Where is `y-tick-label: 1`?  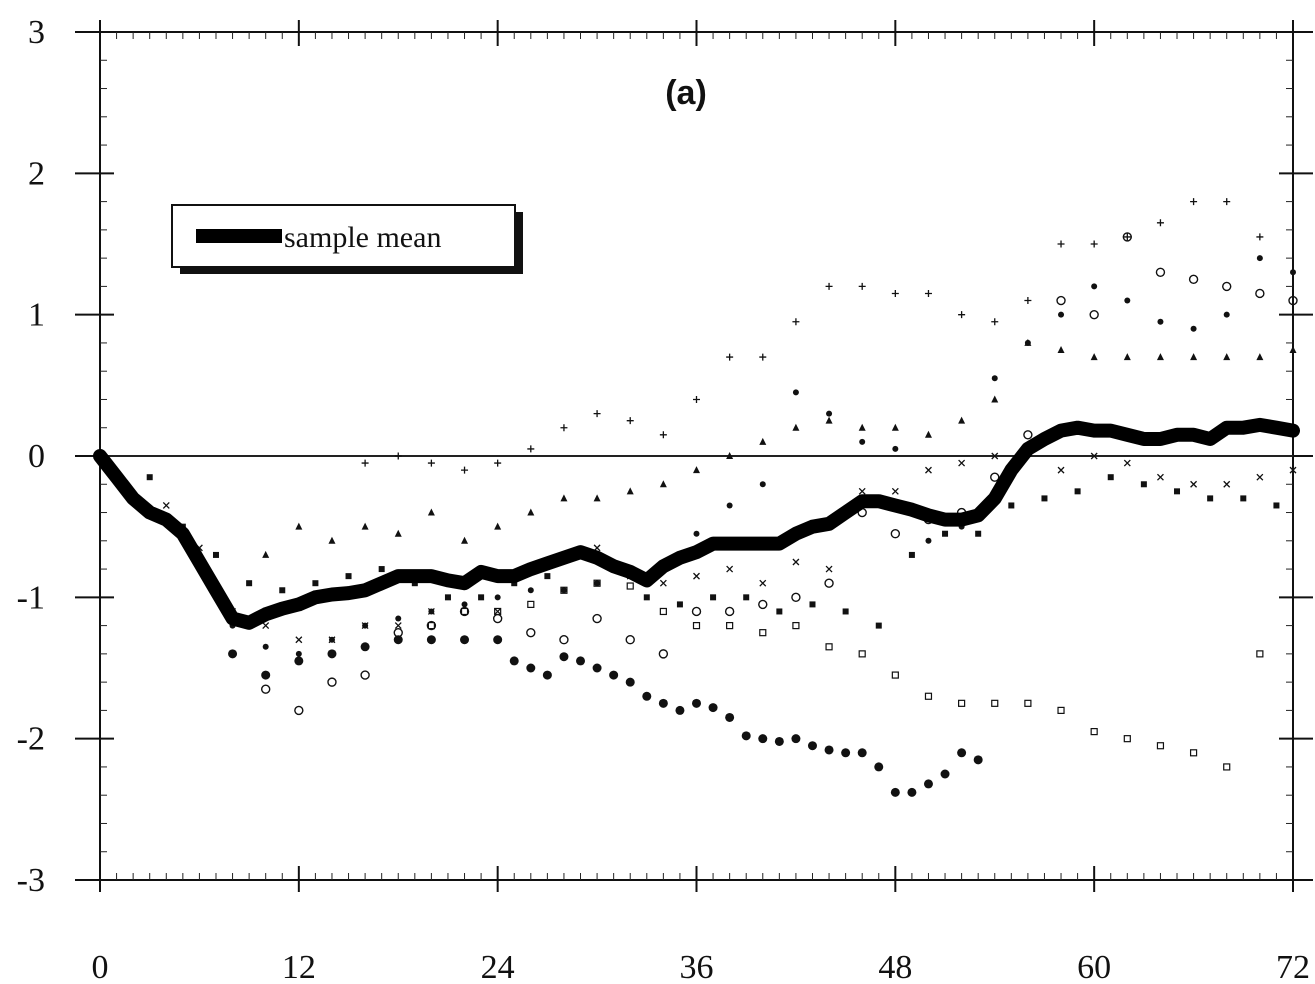
y-tick-label: 1 is located at coordinates (36, 315).